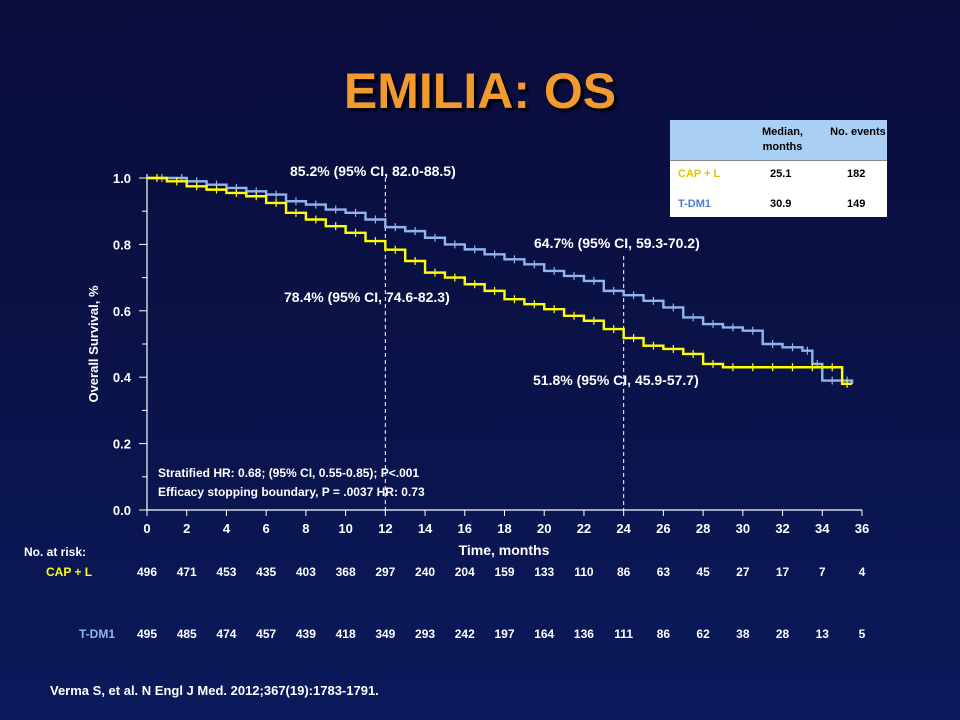  What do you see at coordinates (663, 528) in the screenshot?
I see `x-tick-label: 26` at bounding box center [663, 528].